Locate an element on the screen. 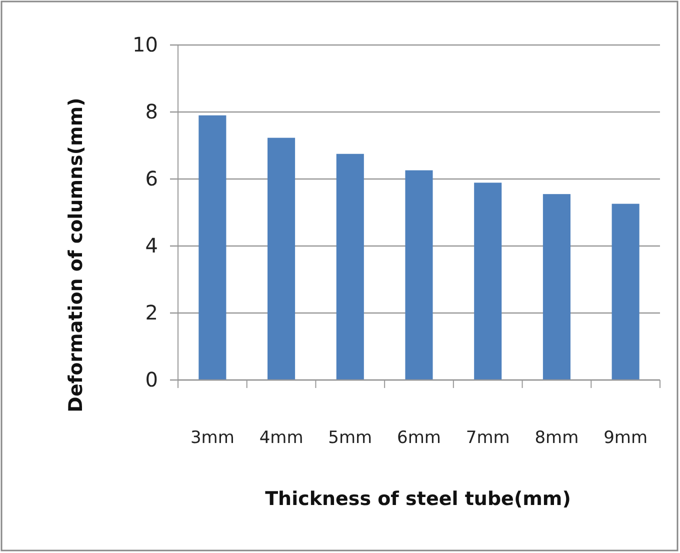  x-axis-title: Thickness of steel tube(mm) is located at coordinates (418, 499).